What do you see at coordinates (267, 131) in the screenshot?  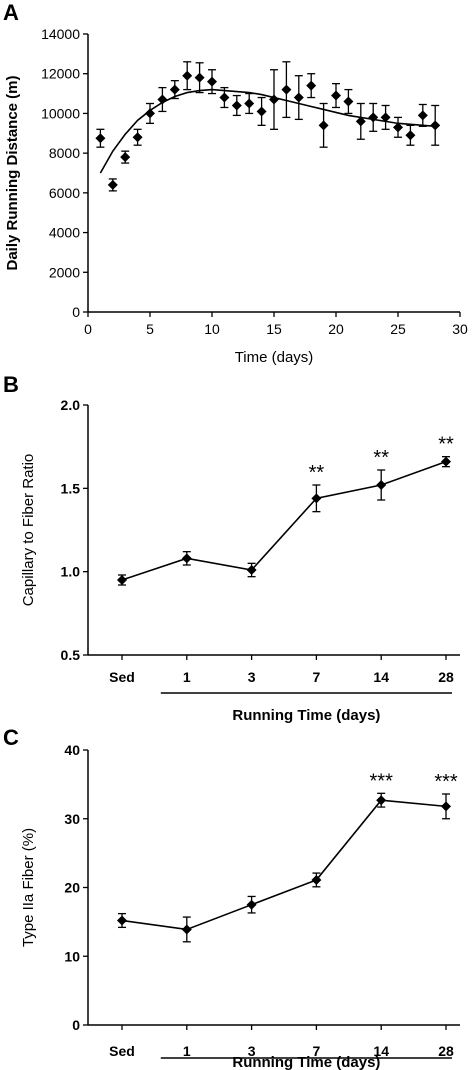 I see `trend-line` at bounding box center [267, 131].